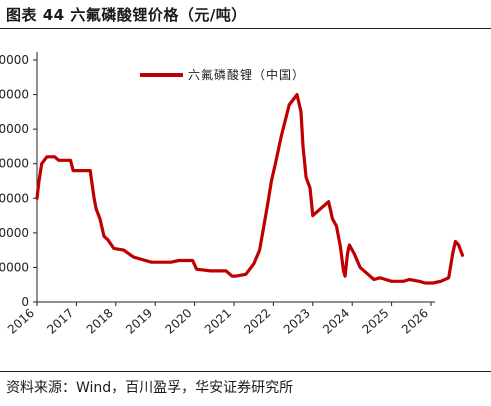  I want to click on x-tick-label: 2017, so click(60, 321).